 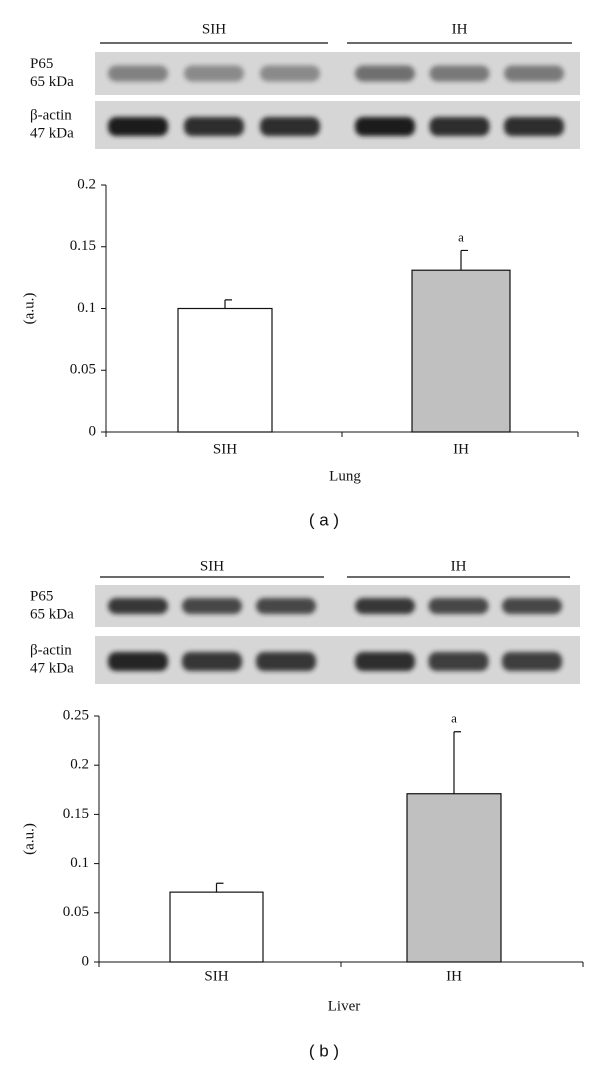 What do you see at coordinates (344, 1006) in the screenshot?
I see `x-axis-label: Liver` at bounding box center [344, 1006].